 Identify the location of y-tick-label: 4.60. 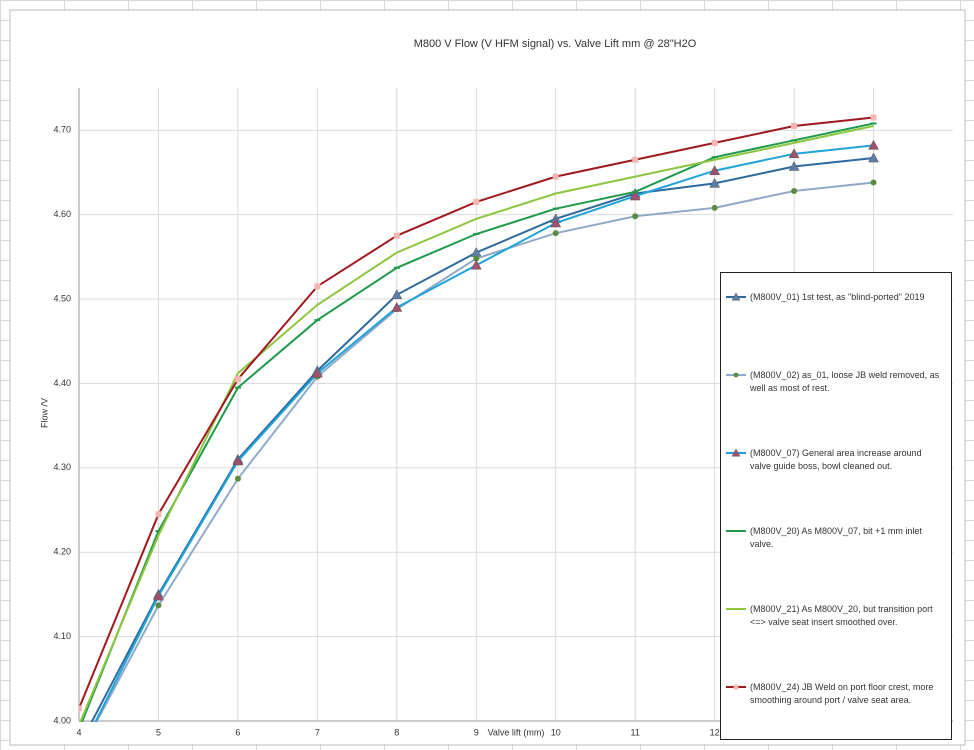
(62, 214).